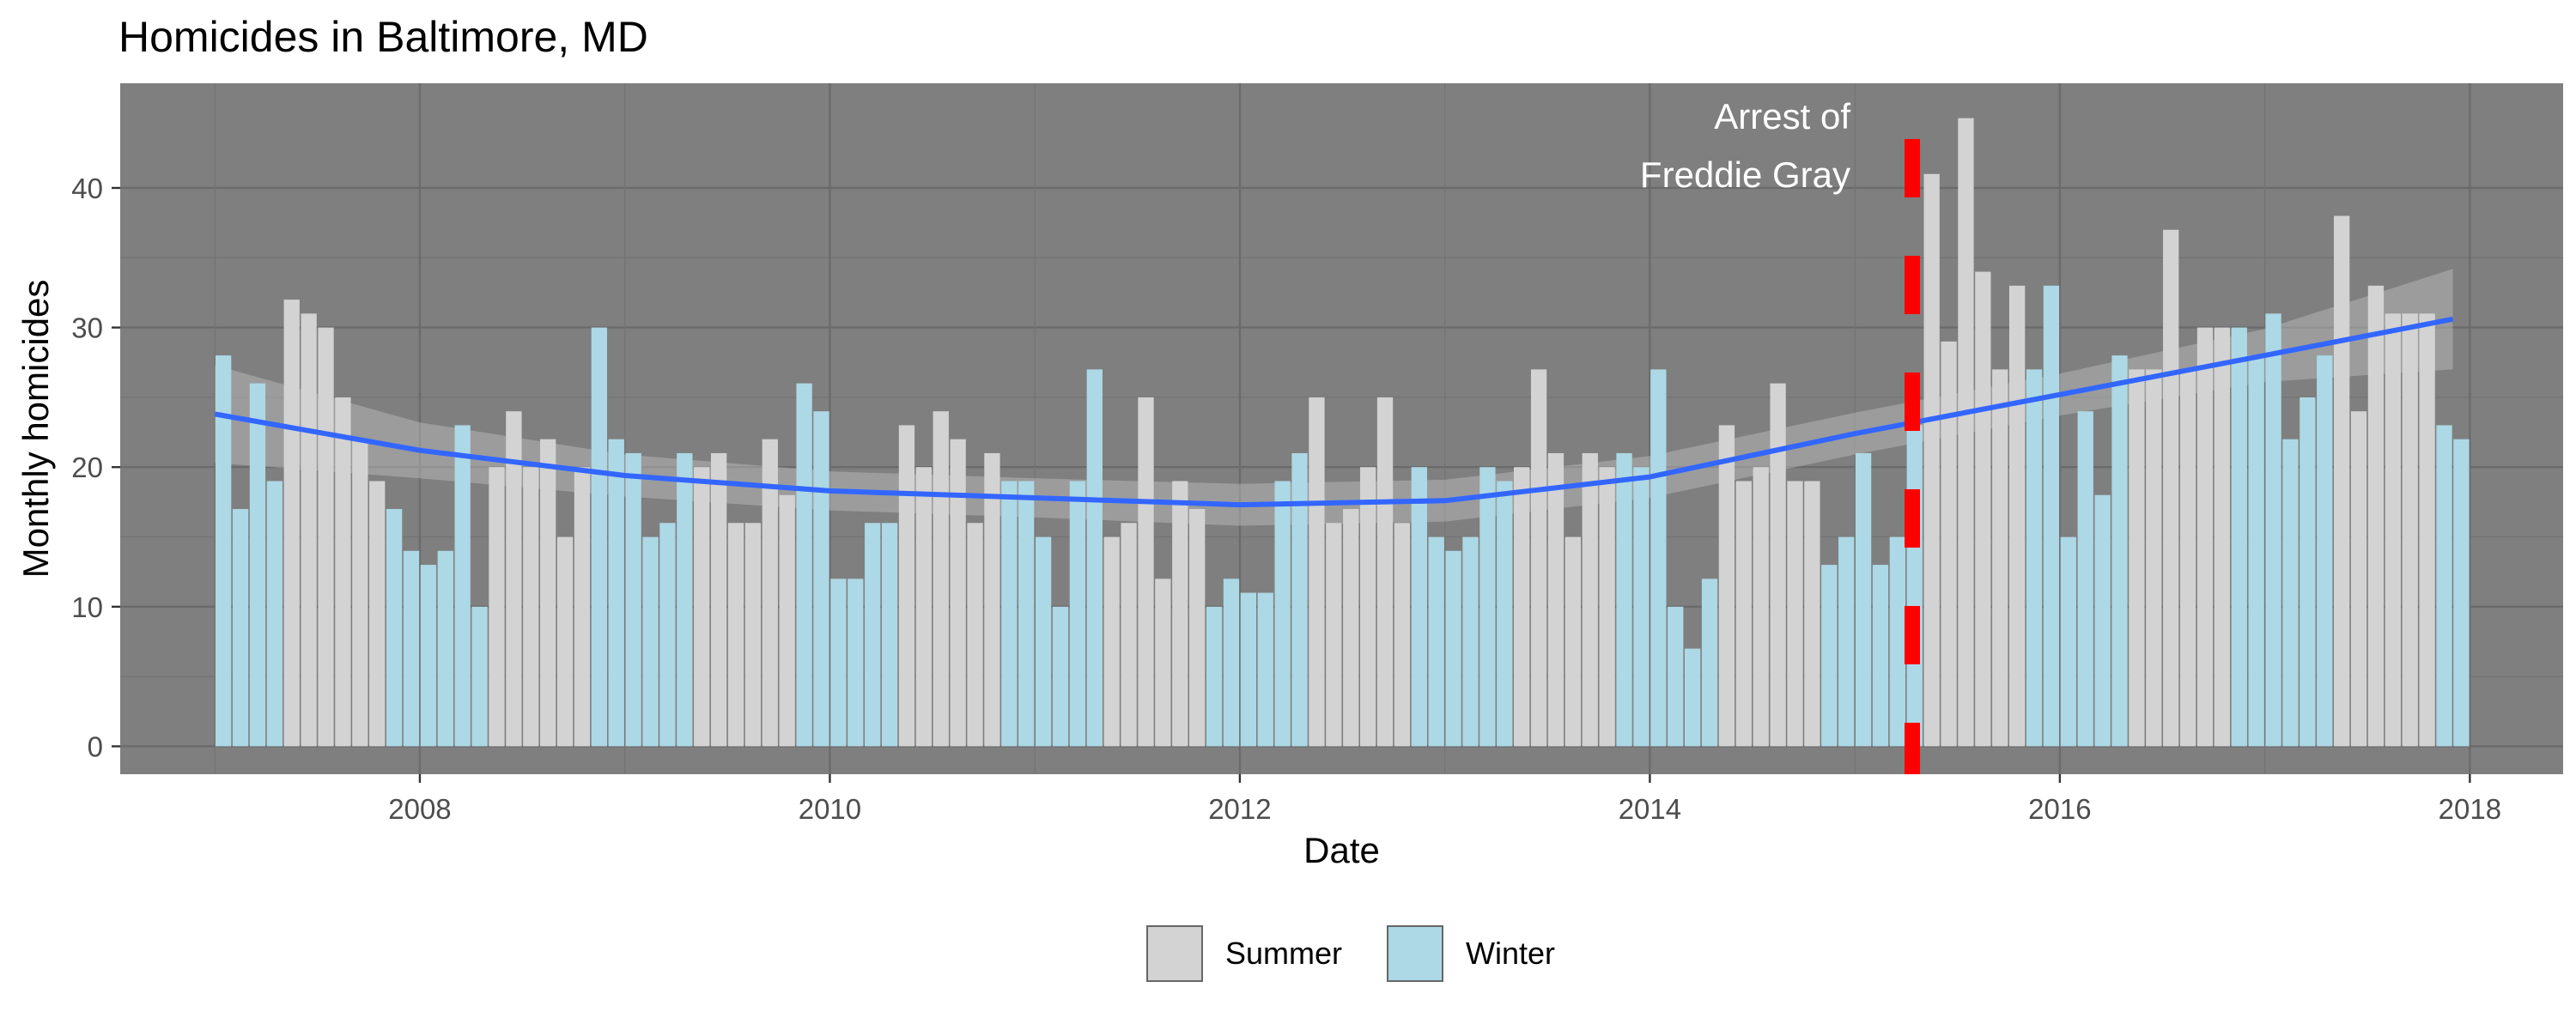  Describe the element at coordinates (1782, 116) in the screenshot. I see `annotation-text-line: Arrest of` at that location.